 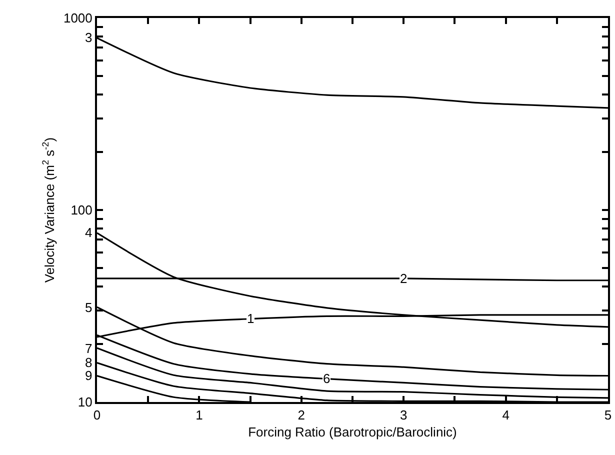 What do you see at coordinates (506, 415) in the screenshot?
I see `x-tick-label: 4` at bounding box center [506, 415].